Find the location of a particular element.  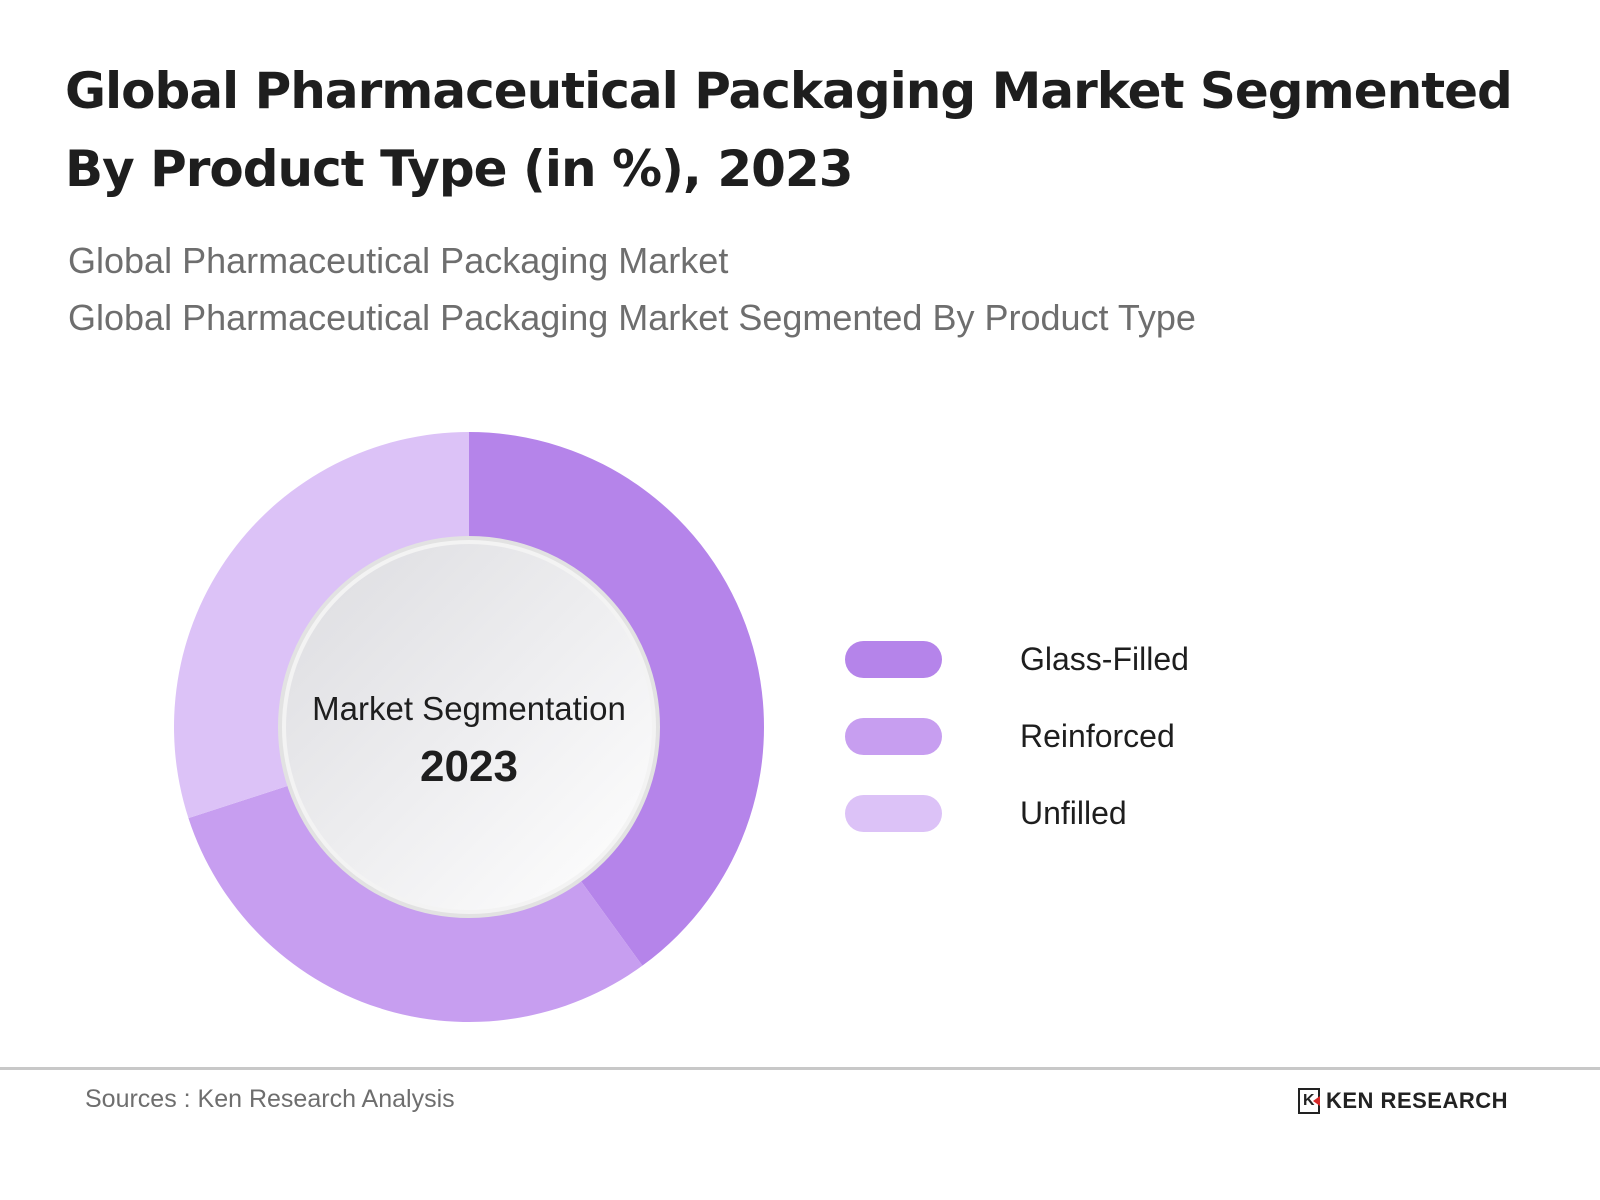

donut-slice-glass-filled is located at coordinates (617, 699).